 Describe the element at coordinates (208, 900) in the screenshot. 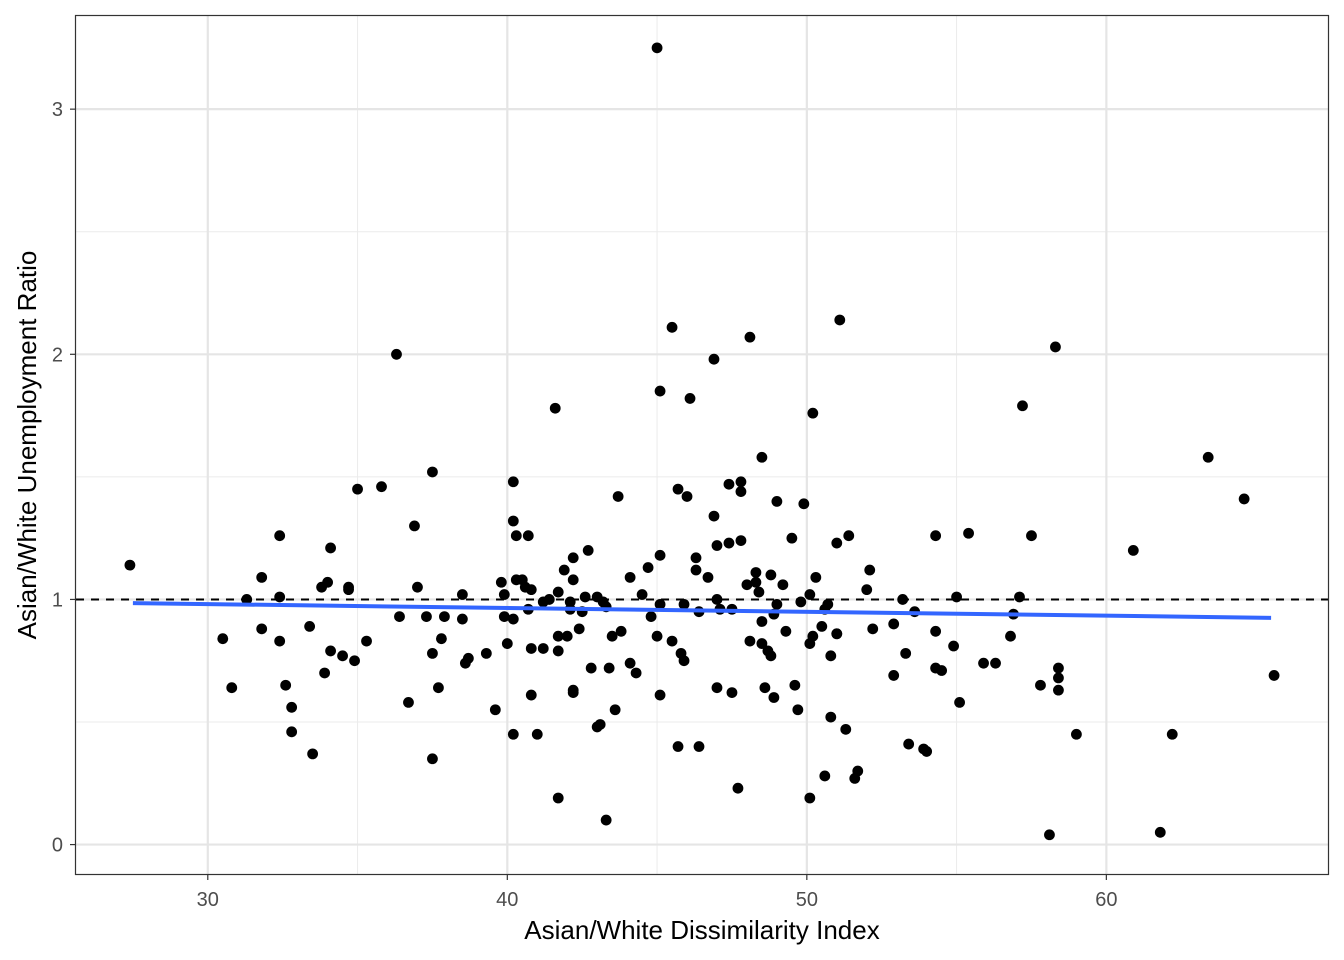

I see `x-tick-label: 30` at that location.